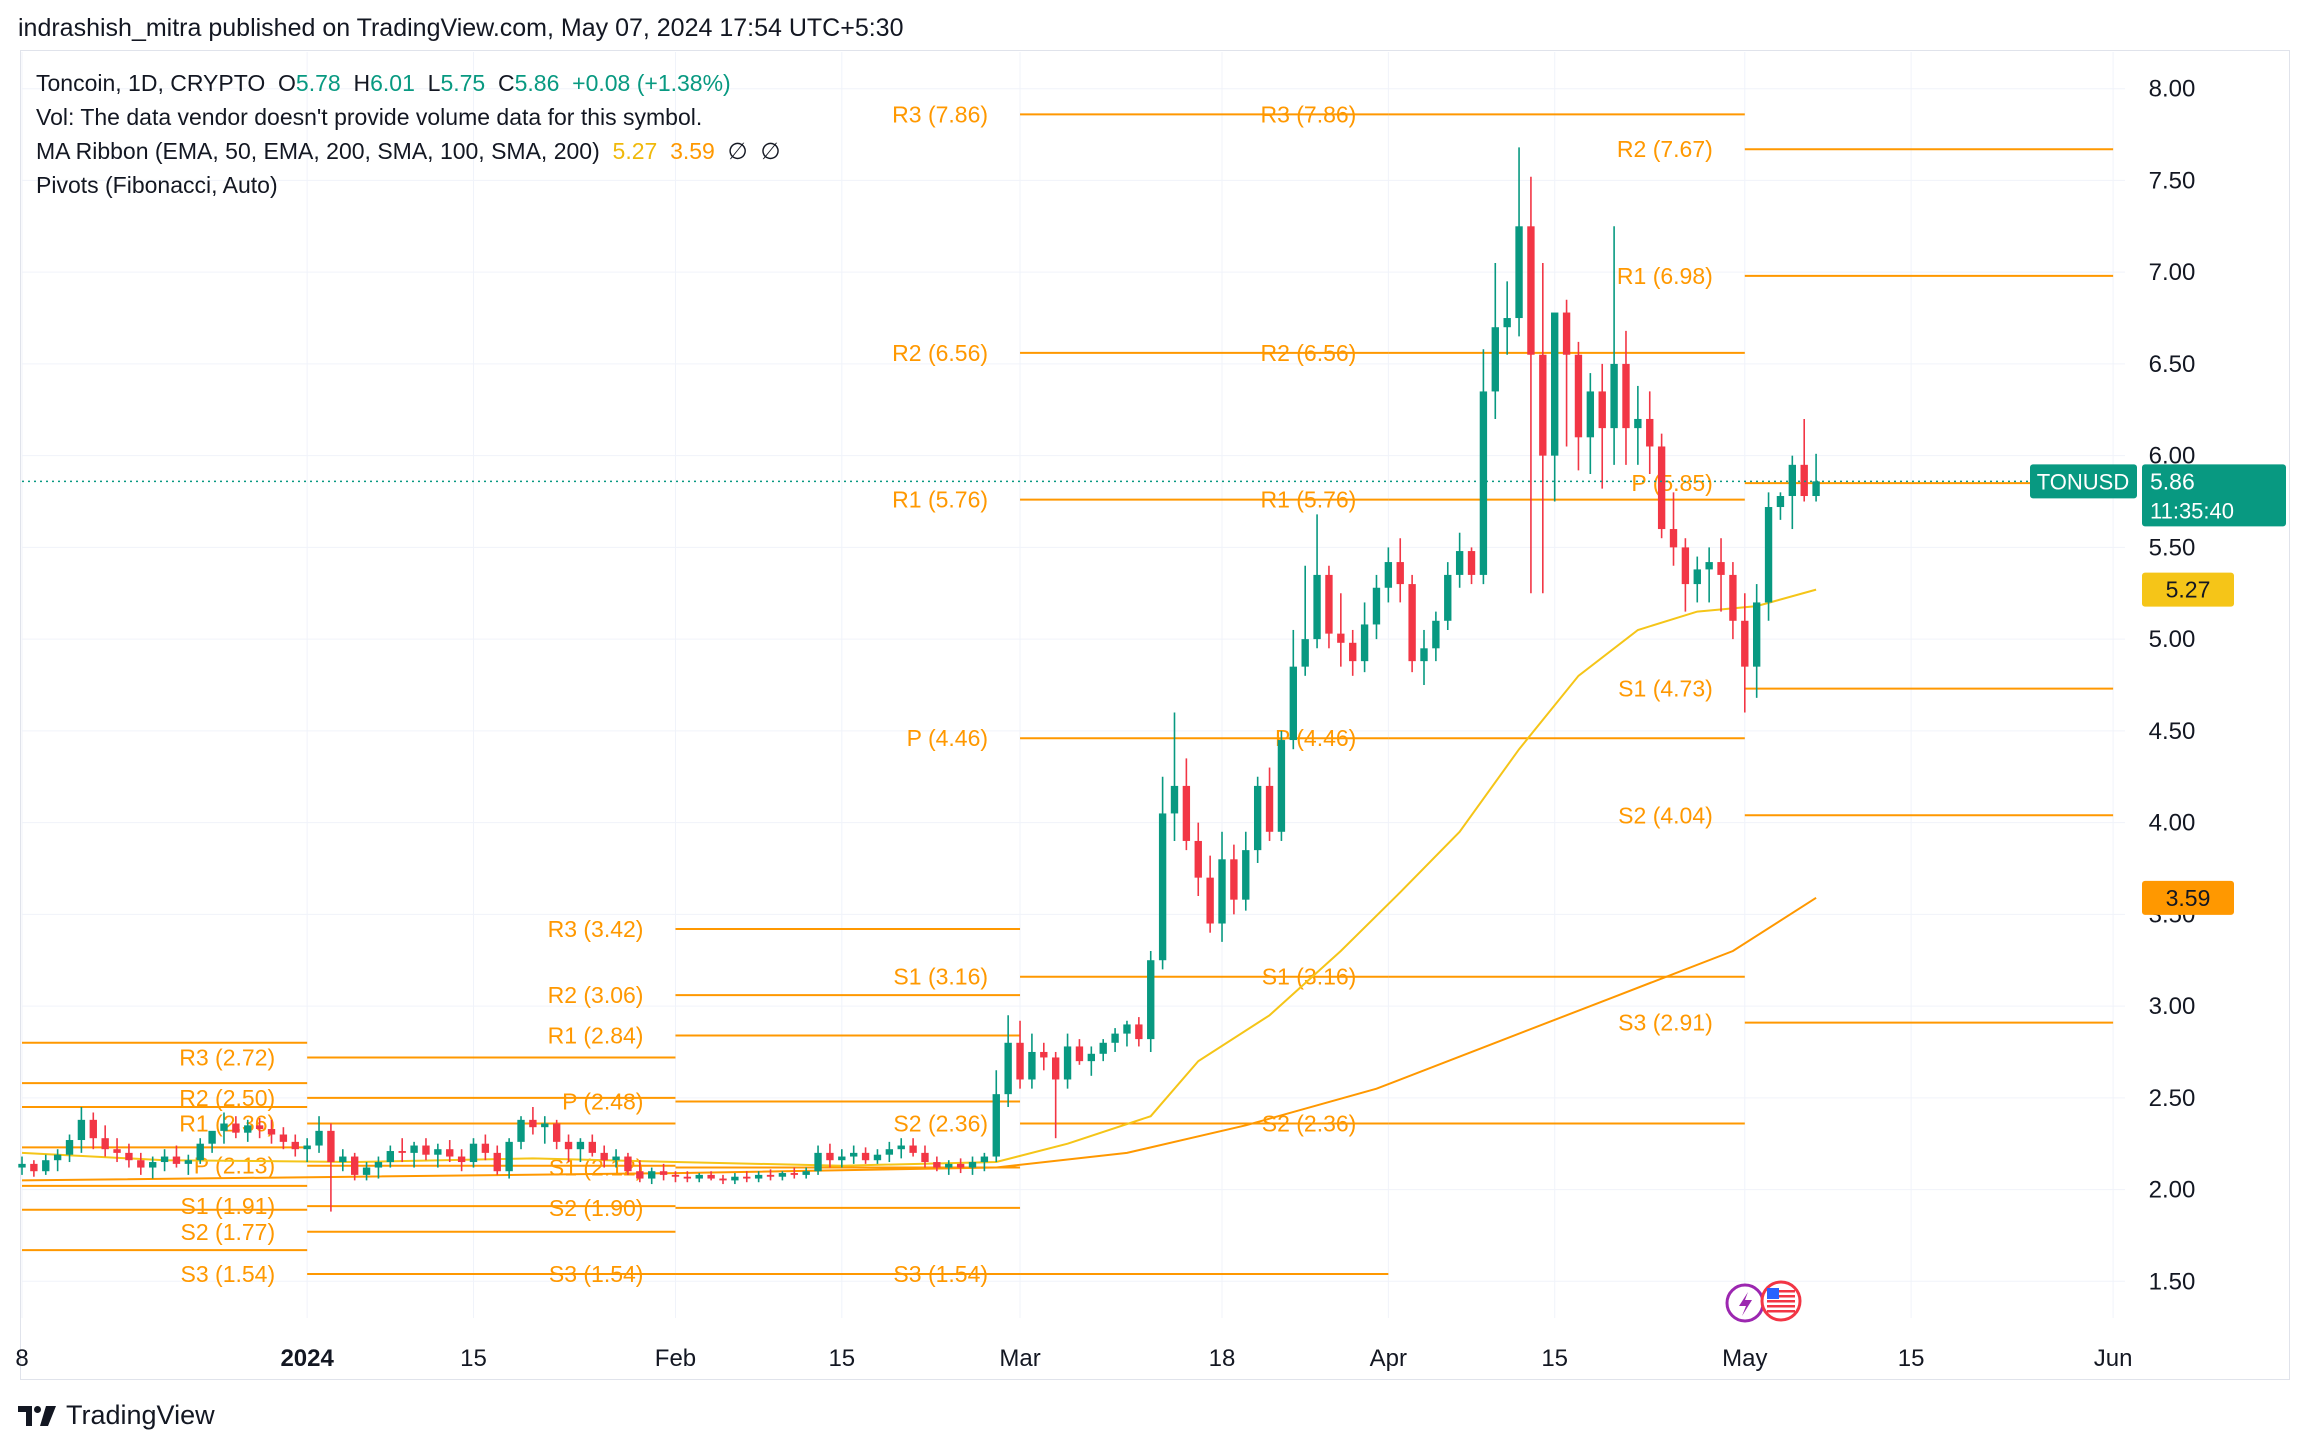  What do you see at coordinates (2083, 481) in the screenshot?
I see `symbol-tag` at bounding box center [2083, 481].